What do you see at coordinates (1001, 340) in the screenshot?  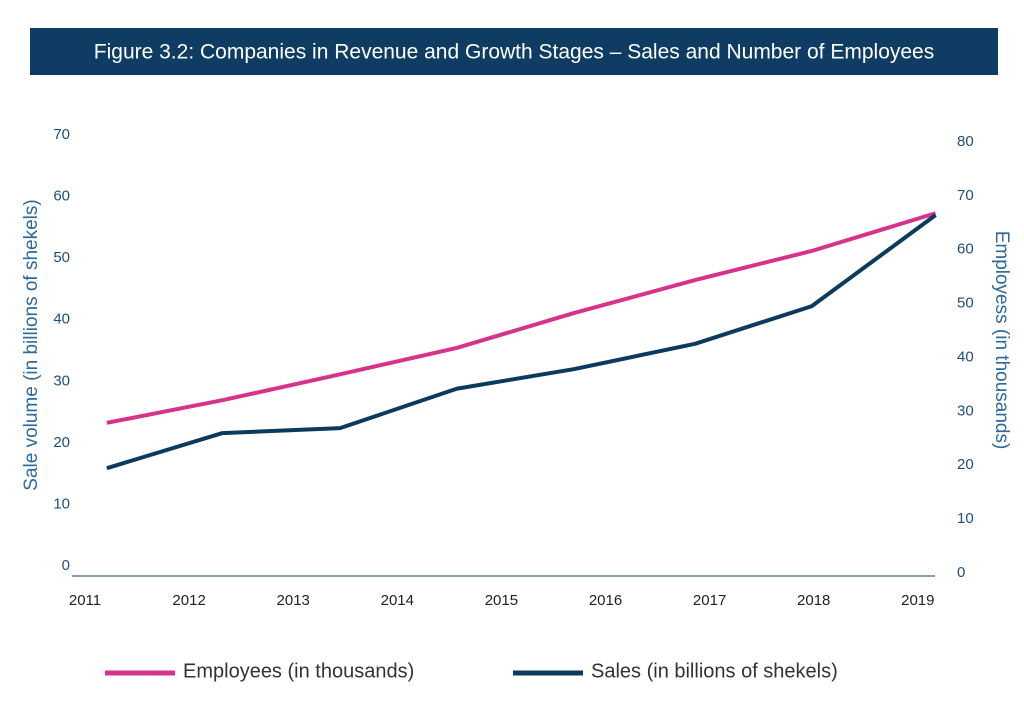 I see `y2-axis-label: Employess (in thousands)` at bounding box center [1001, 340].